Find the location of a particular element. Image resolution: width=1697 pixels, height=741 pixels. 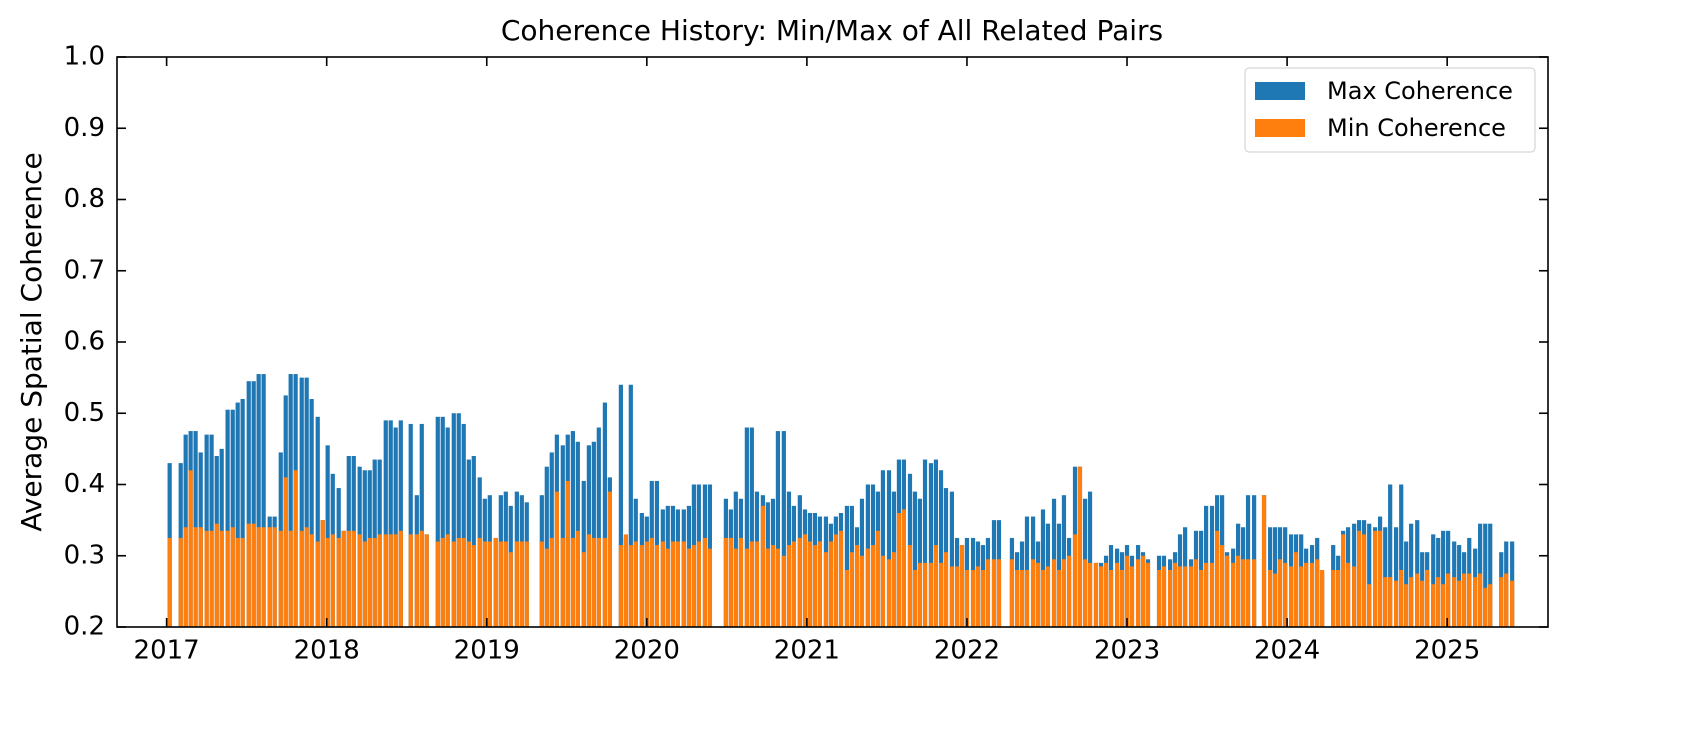

y-tick-label: 0.8 is located at coordinates (84, 199).